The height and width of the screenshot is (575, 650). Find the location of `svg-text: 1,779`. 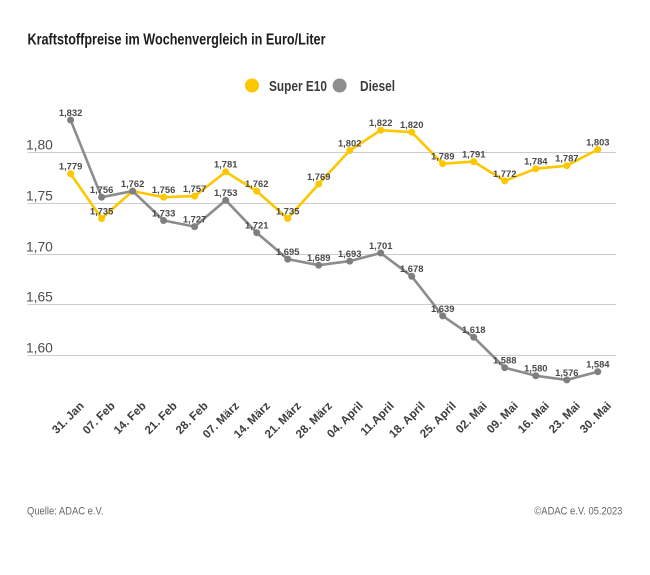

svg-text: 1,779 is located at coordinates (70, 166).